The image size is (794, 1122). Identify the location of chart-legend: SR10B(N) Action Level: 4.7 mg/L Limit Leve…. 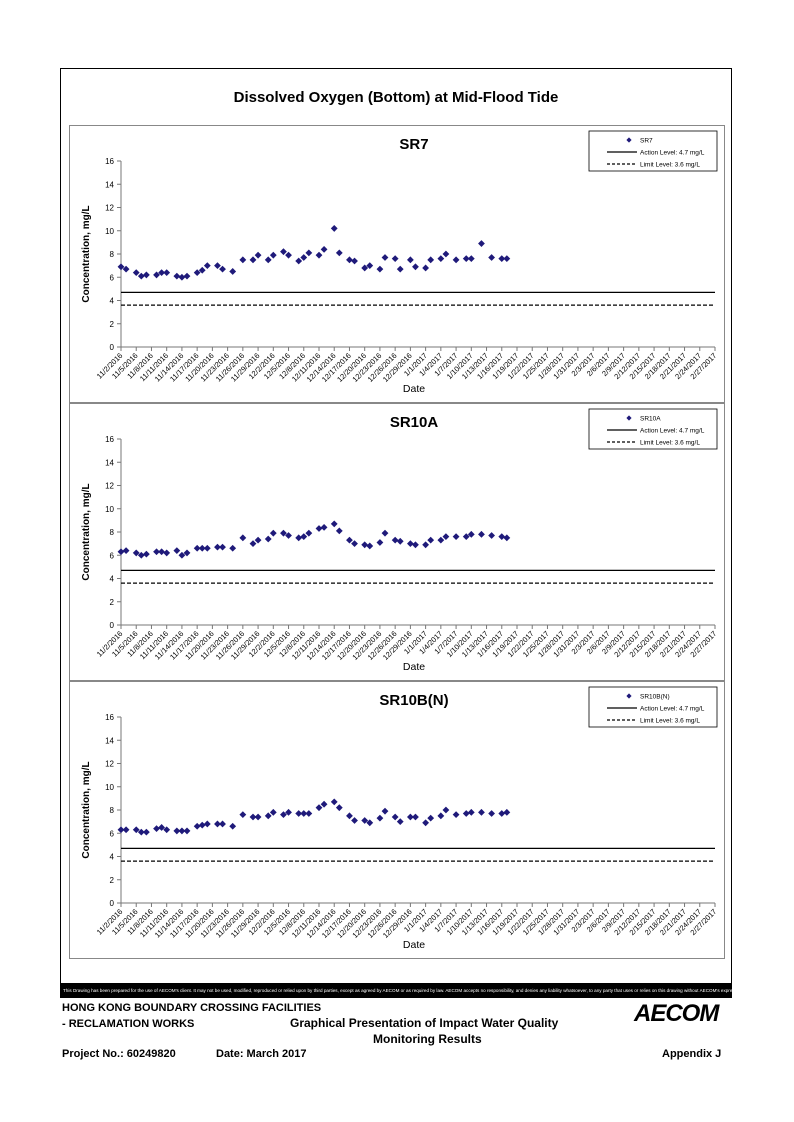
(653, 707).